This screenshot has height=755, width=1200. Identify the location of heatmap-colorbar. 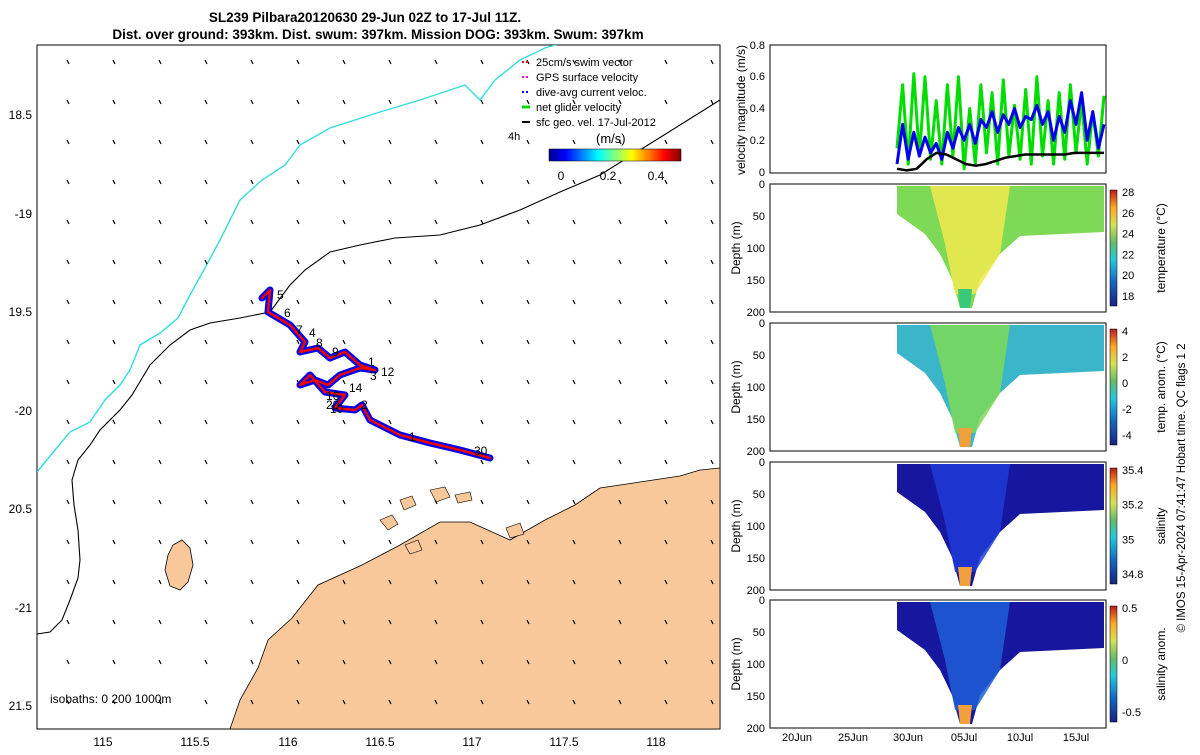
(1113, 387).